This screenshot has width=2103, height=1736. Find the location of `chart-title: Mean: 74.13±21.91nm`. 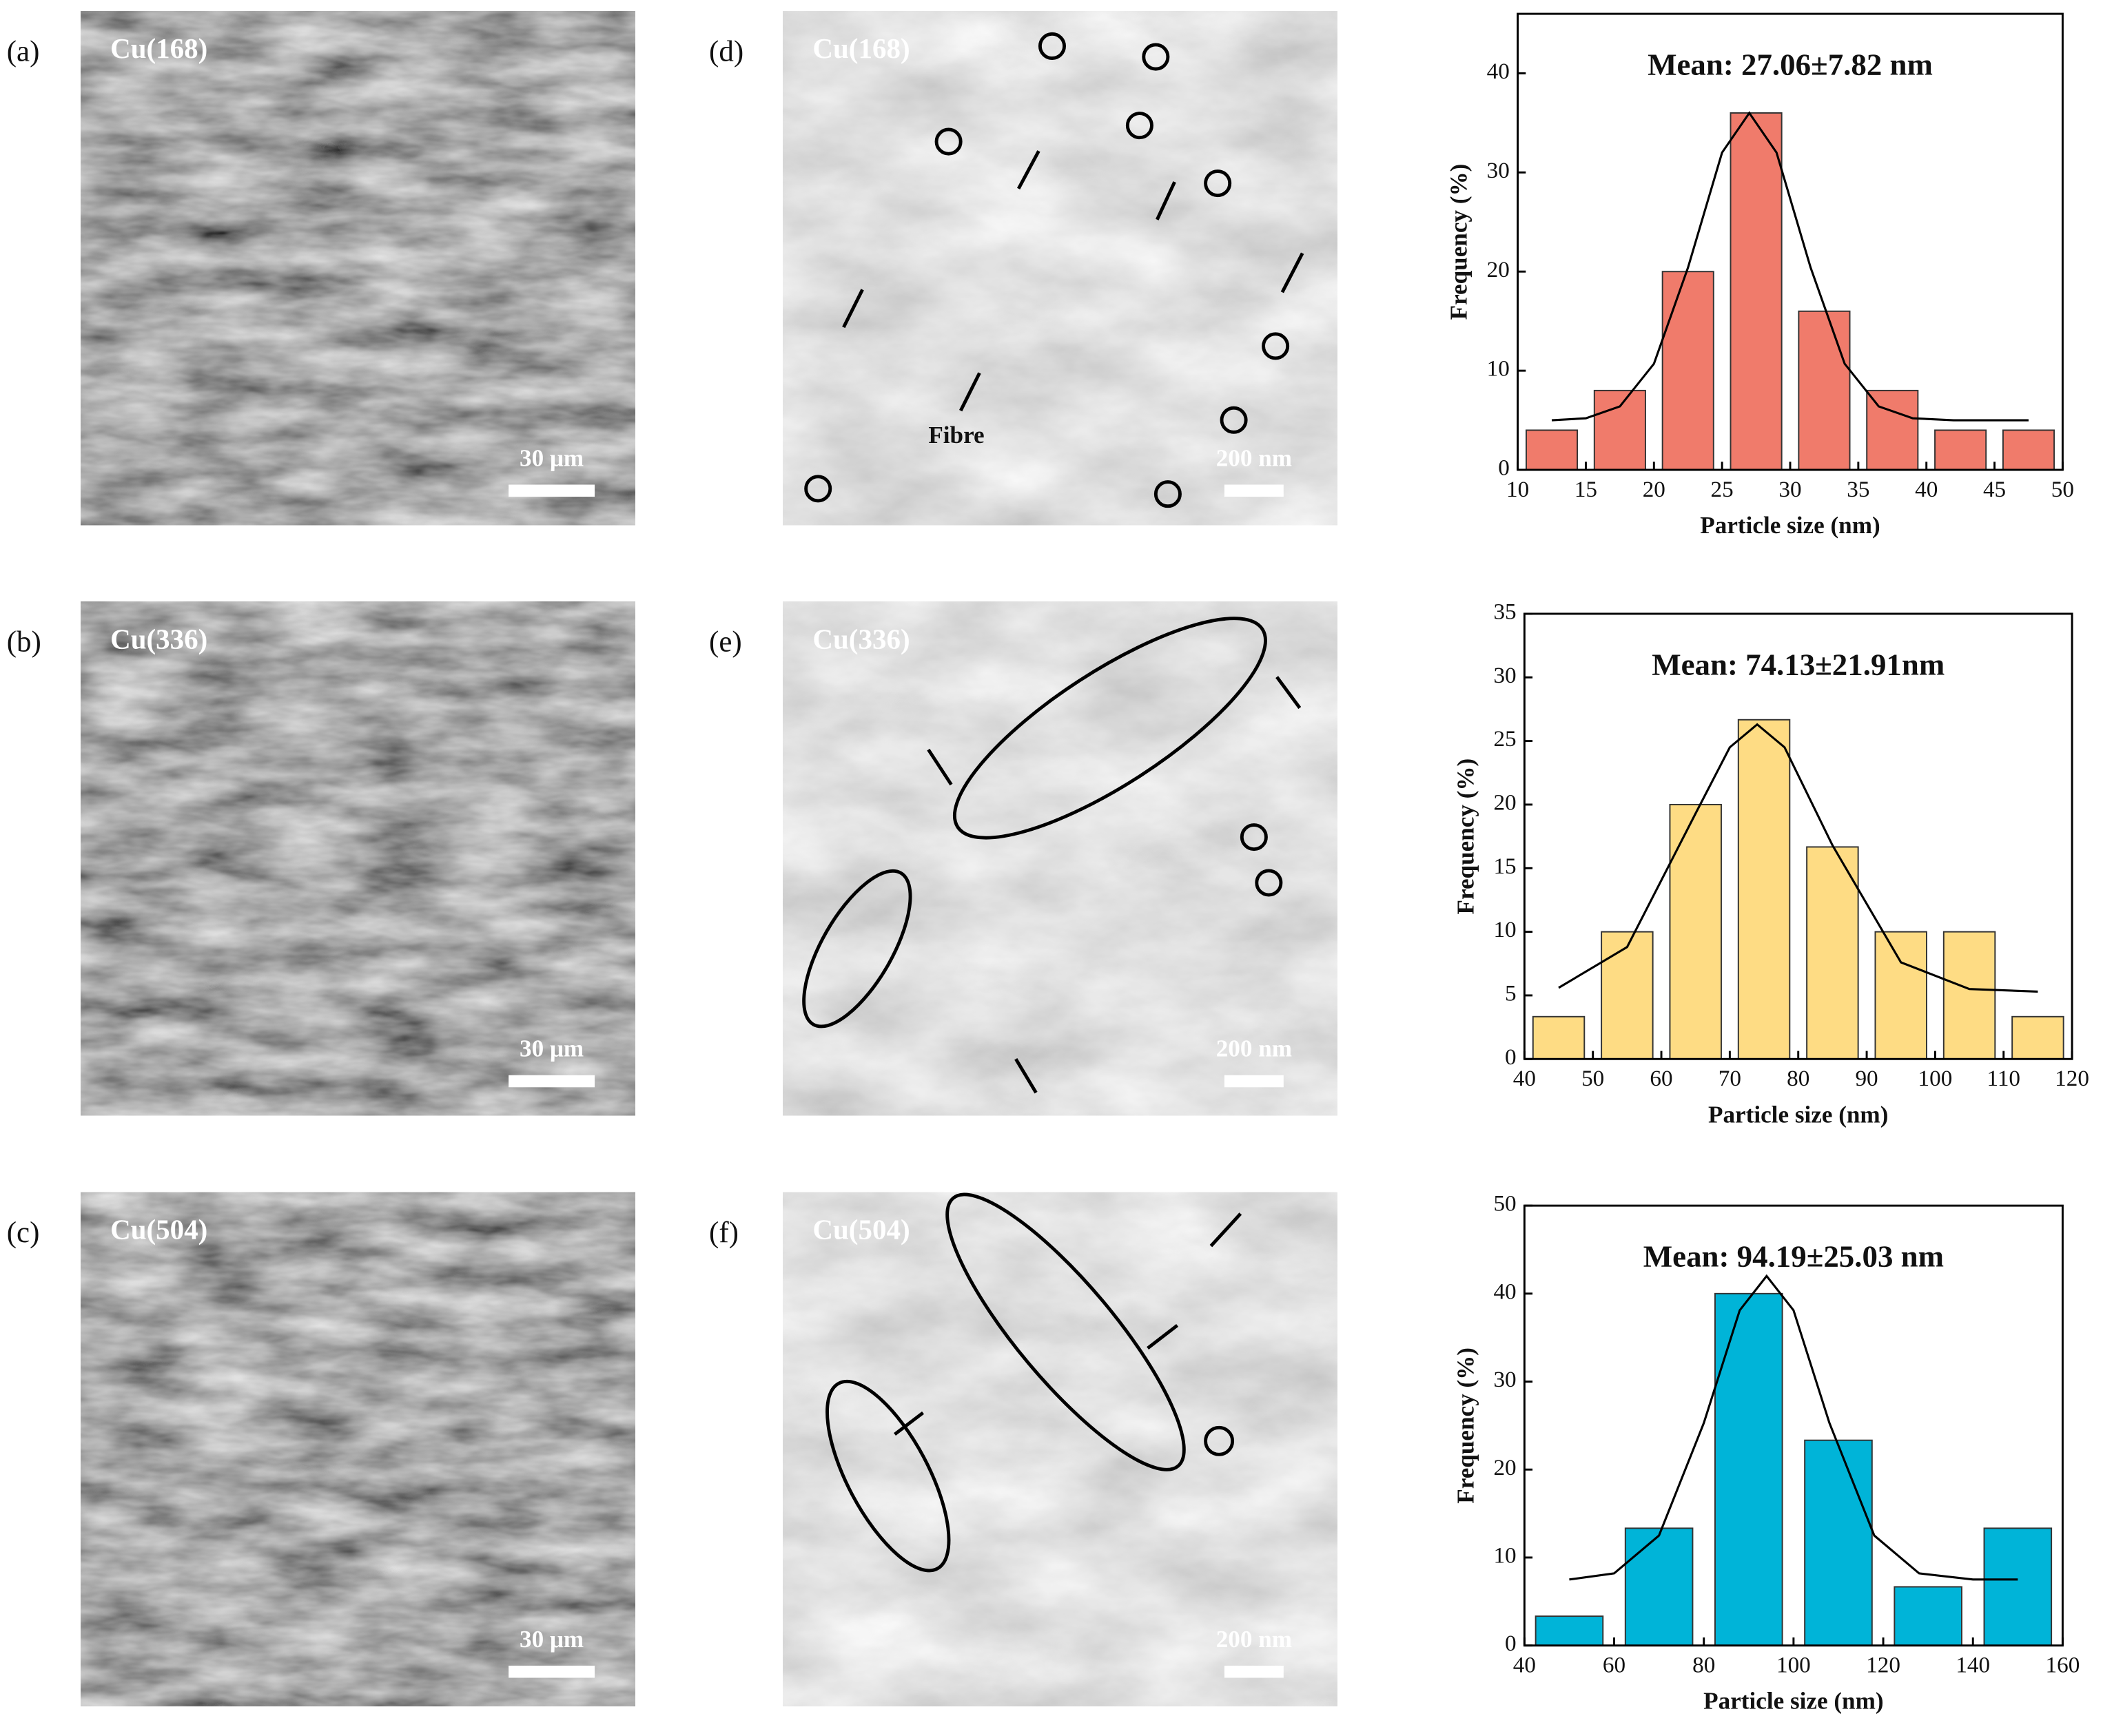

chart-title: Mean: 74.13±21.91nm is located at coordinates (1799, 664).